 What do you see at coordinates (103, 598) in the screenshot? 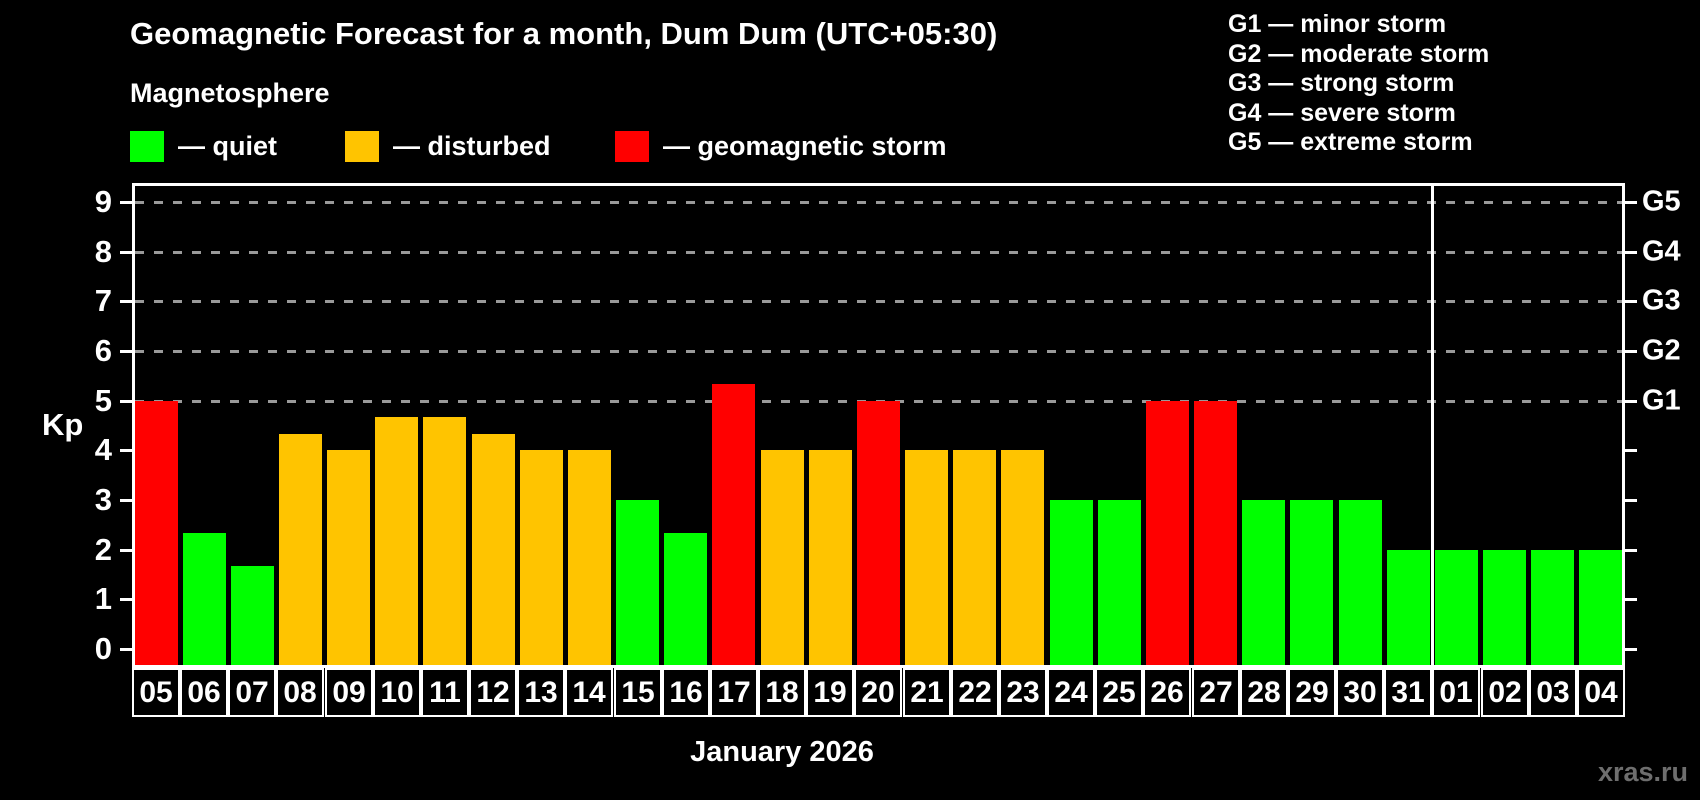
I see `y-tick-label: 1` at bounding box center [103, 598].